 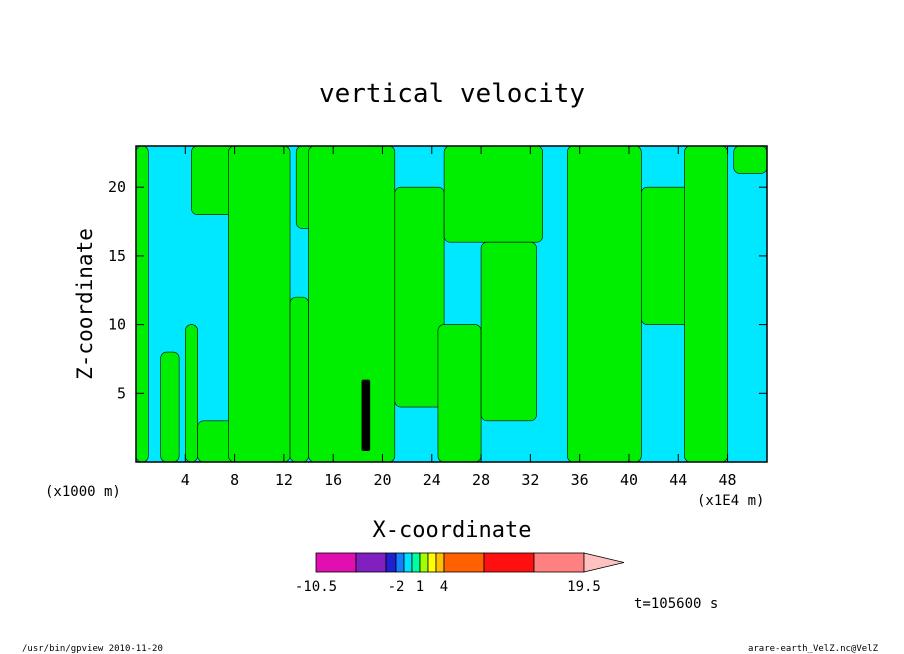 I want to click on x-tick-label: 40, so click(x=629, y=480).